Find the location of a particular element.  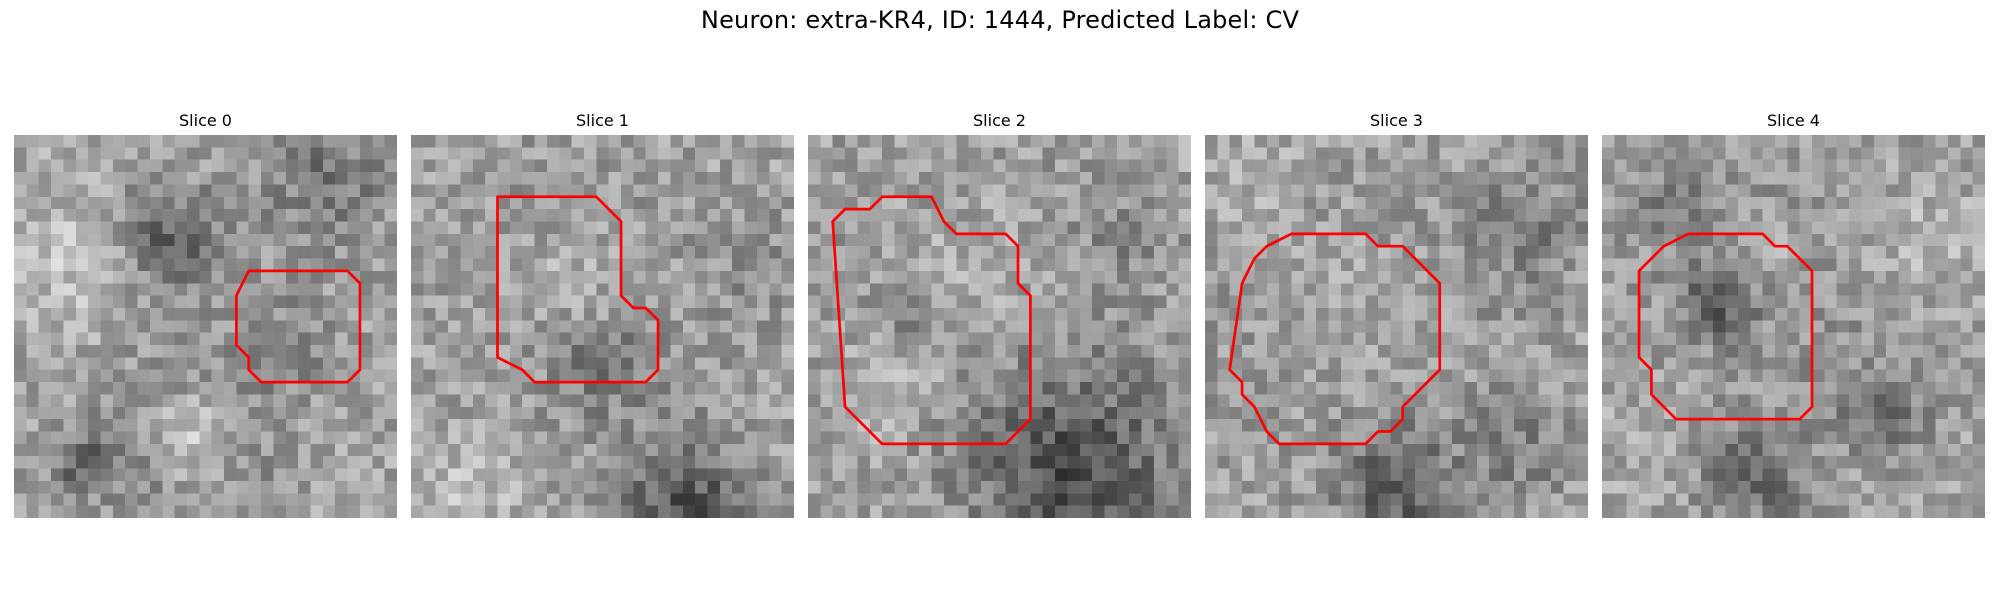

slice-panel-4: Slice 4 is located at coordinates (1793, 313).